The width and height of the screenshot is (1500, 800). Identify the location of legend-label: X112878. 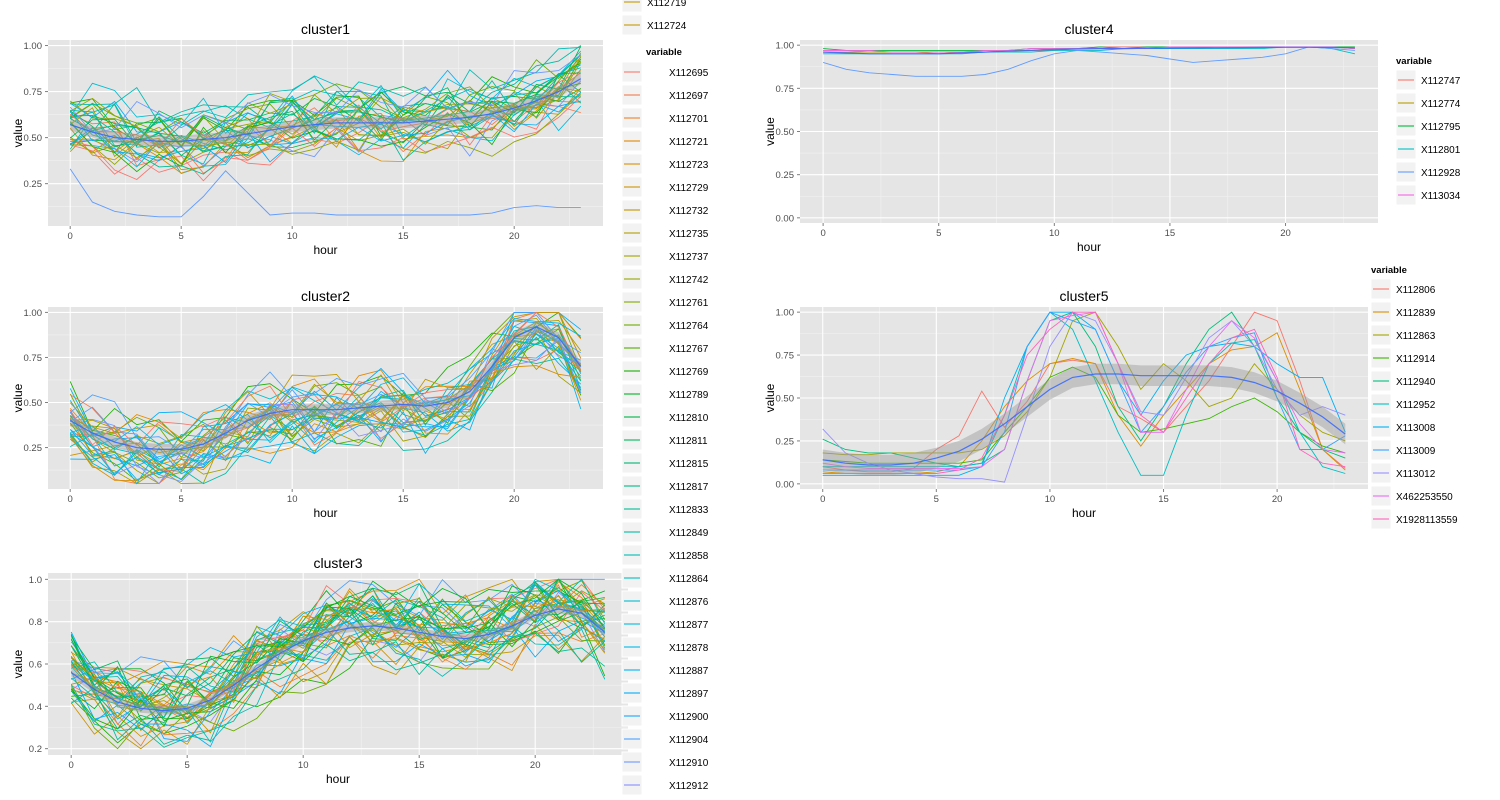
(689, 648).